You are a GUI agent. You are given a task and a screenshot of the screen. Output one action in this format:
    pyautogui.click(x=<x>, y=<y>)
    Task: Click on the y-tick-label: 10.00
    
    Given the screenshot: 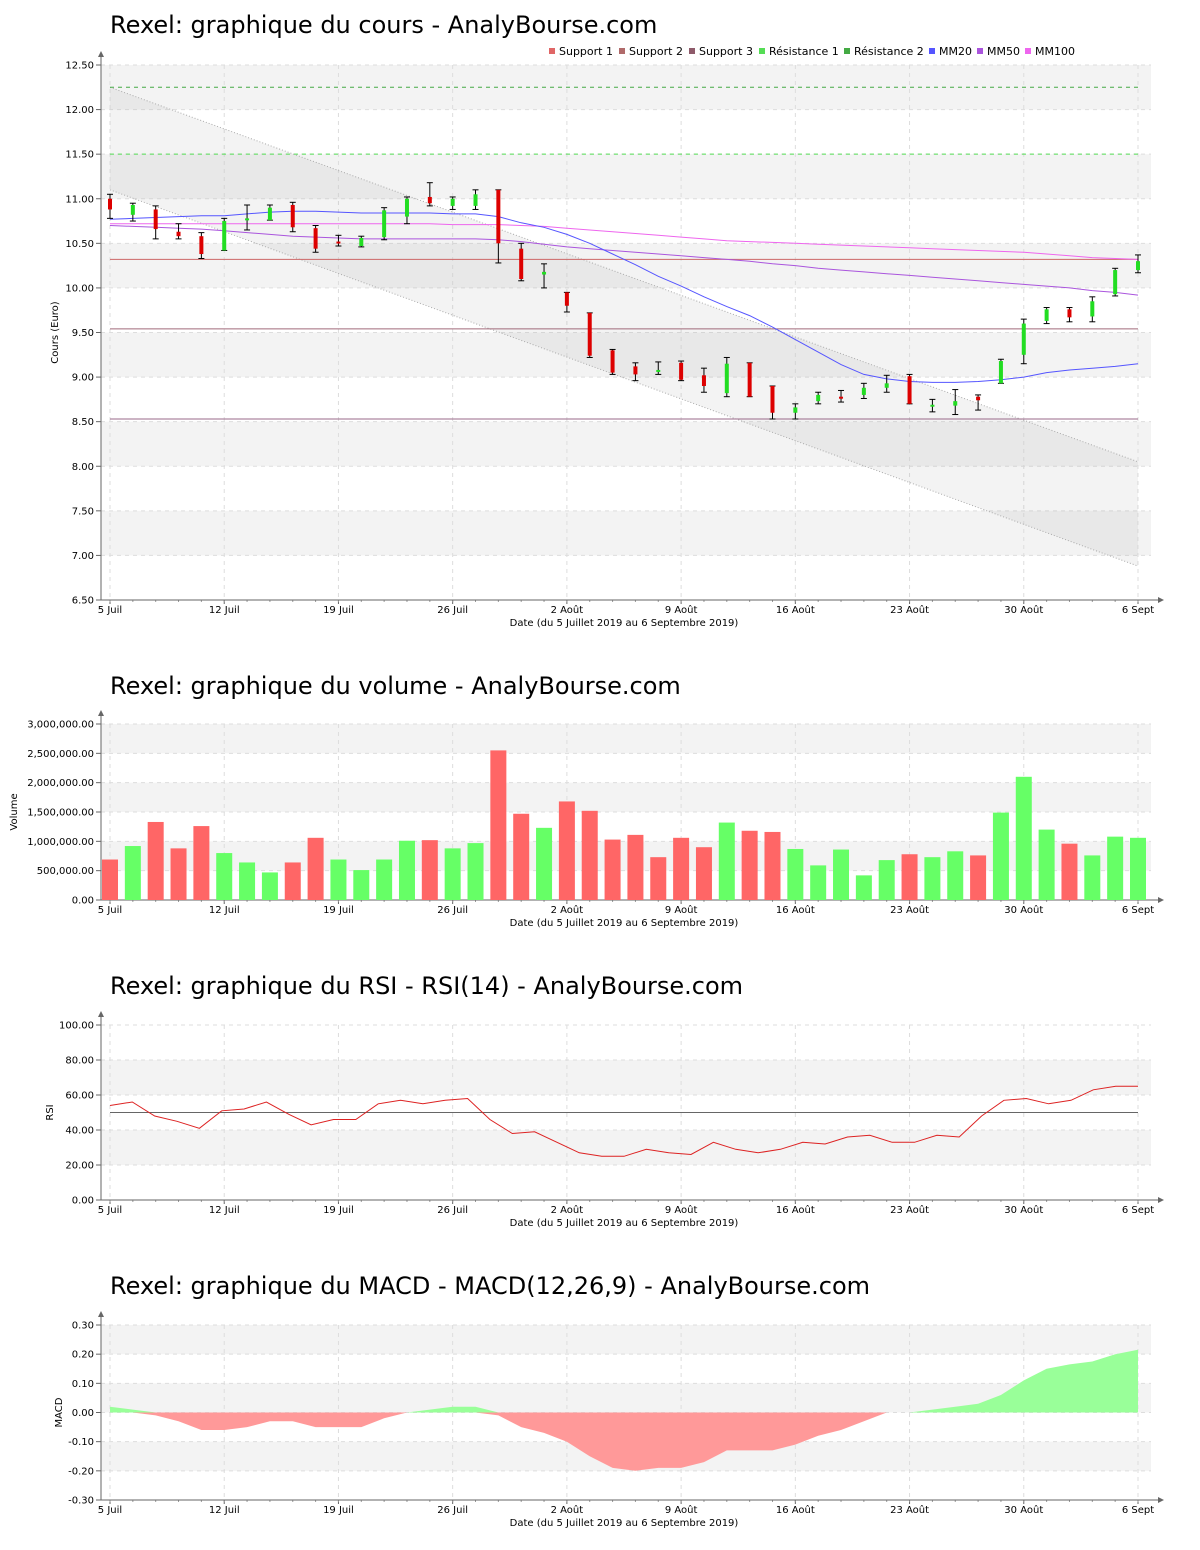 What is the action you would take?
    pyautogui.click(x=79, y=288)
    